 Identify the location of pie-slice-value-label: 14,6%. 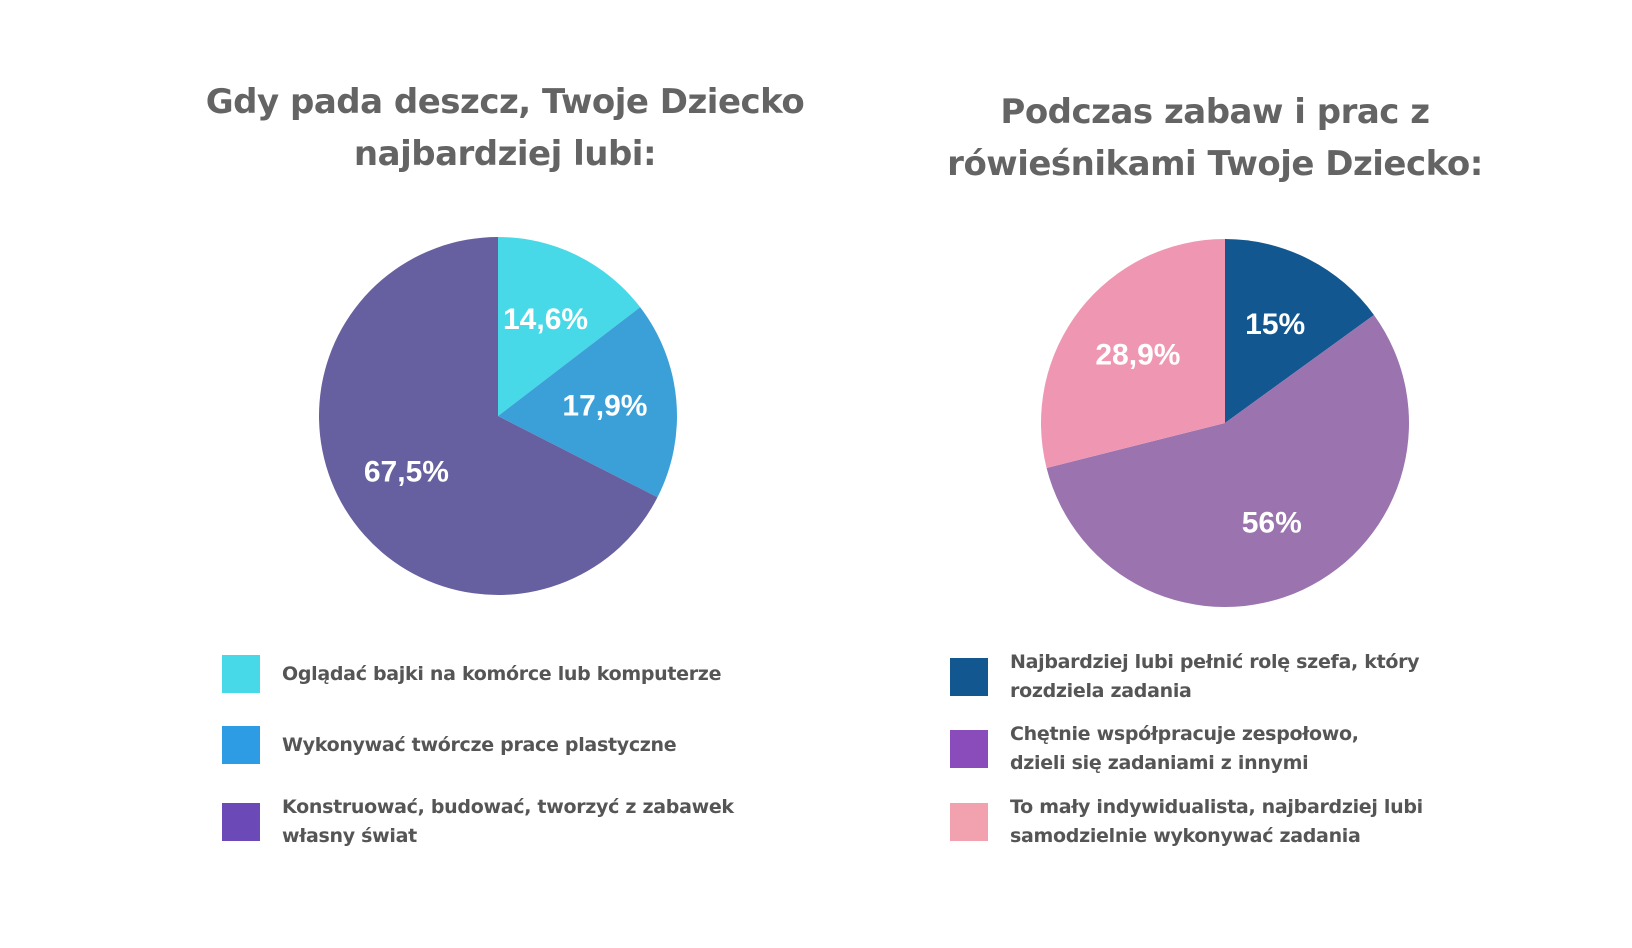
(545, 319).